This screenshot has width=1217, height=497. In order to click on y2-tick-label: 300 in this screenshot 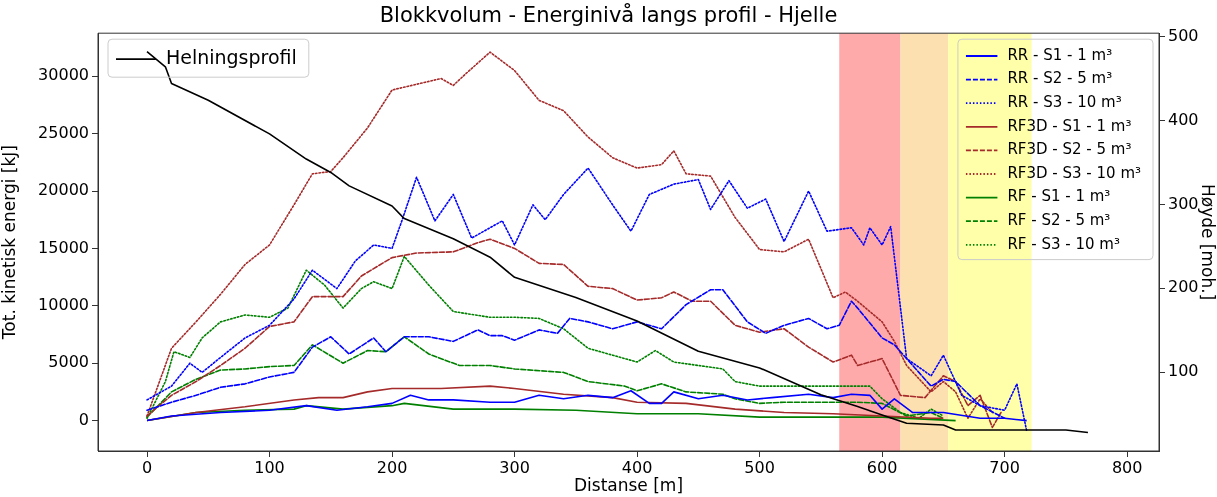, I will do `click(1183, 203)`.